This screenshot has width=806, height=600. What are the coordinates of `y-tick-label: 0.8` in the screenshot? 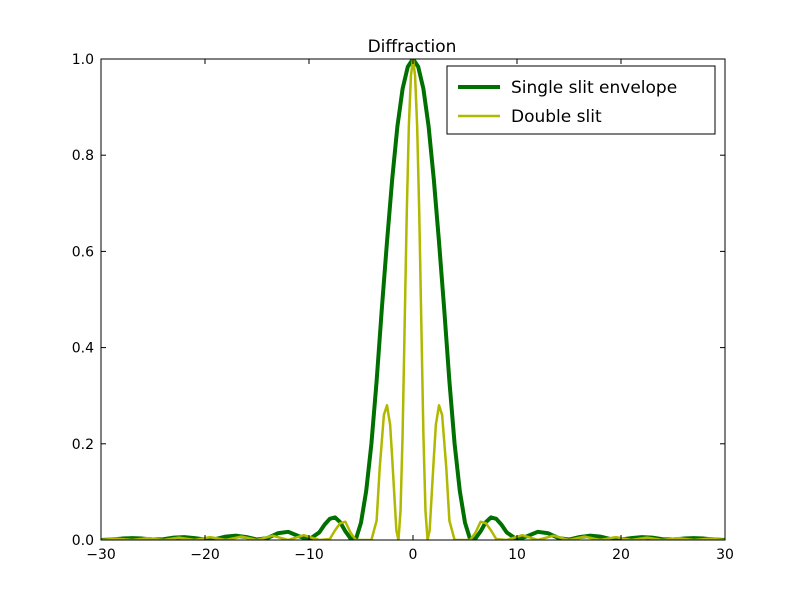 It's located at (83, 156).